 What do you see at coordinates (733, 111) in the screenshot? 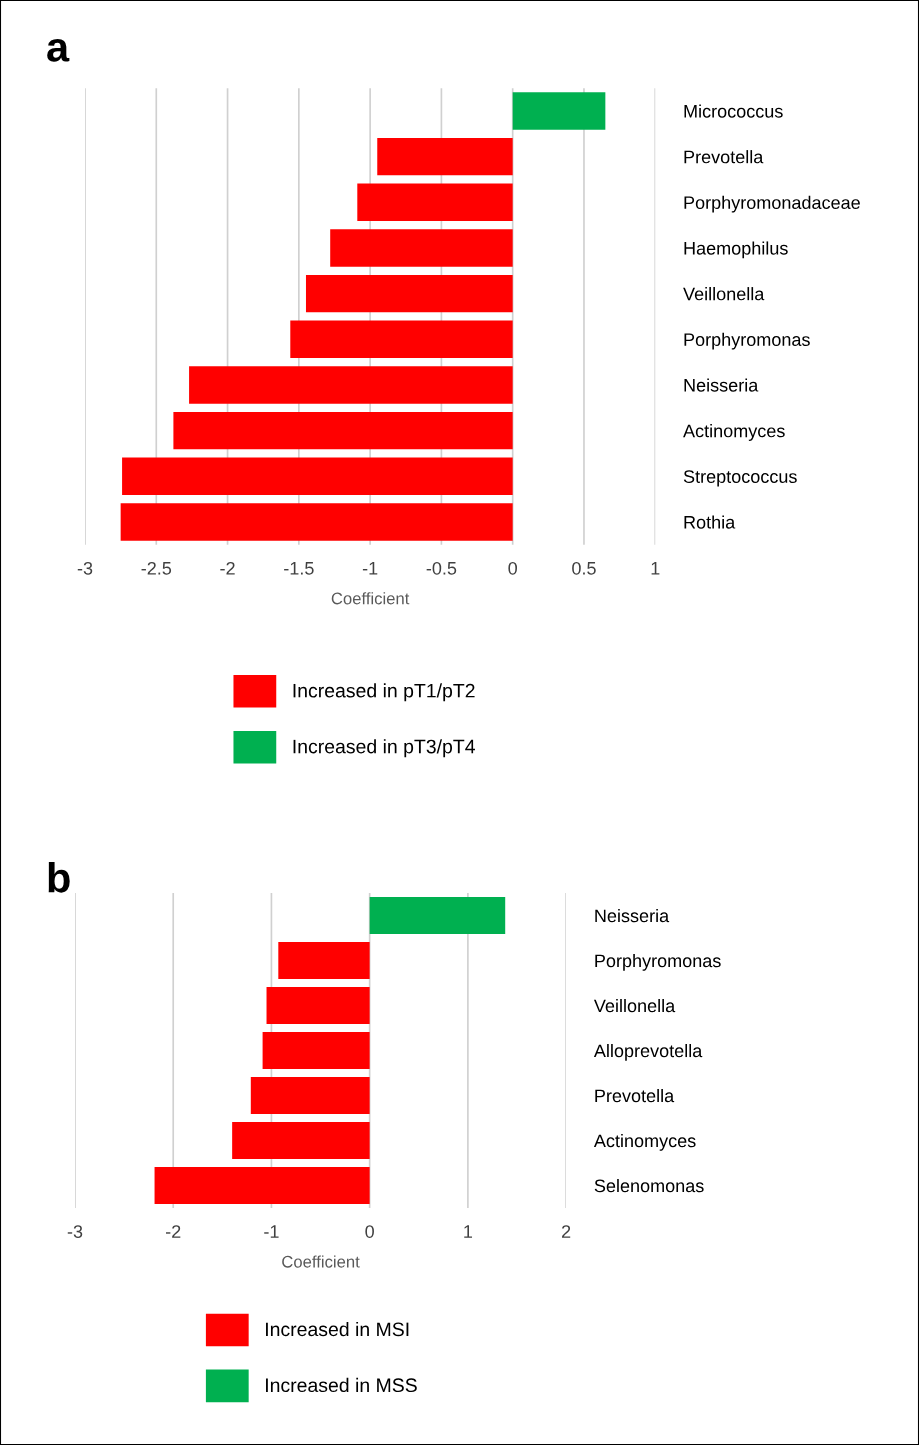
I see `y-tick-label: Micrococcus` at bounding box center [733, 111].